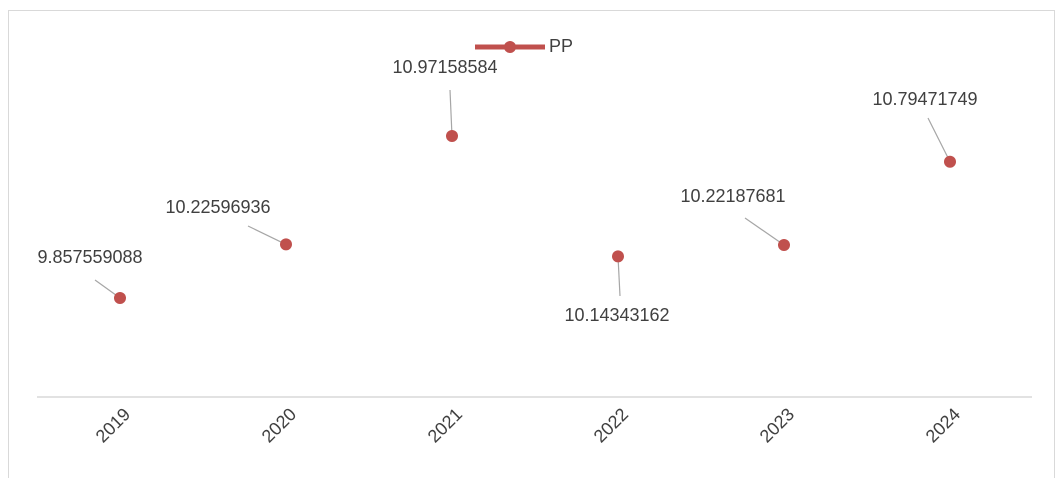  Describe the element at coordinates (561, 46) in the screenshot. I see `legend-label: PP` at that location.